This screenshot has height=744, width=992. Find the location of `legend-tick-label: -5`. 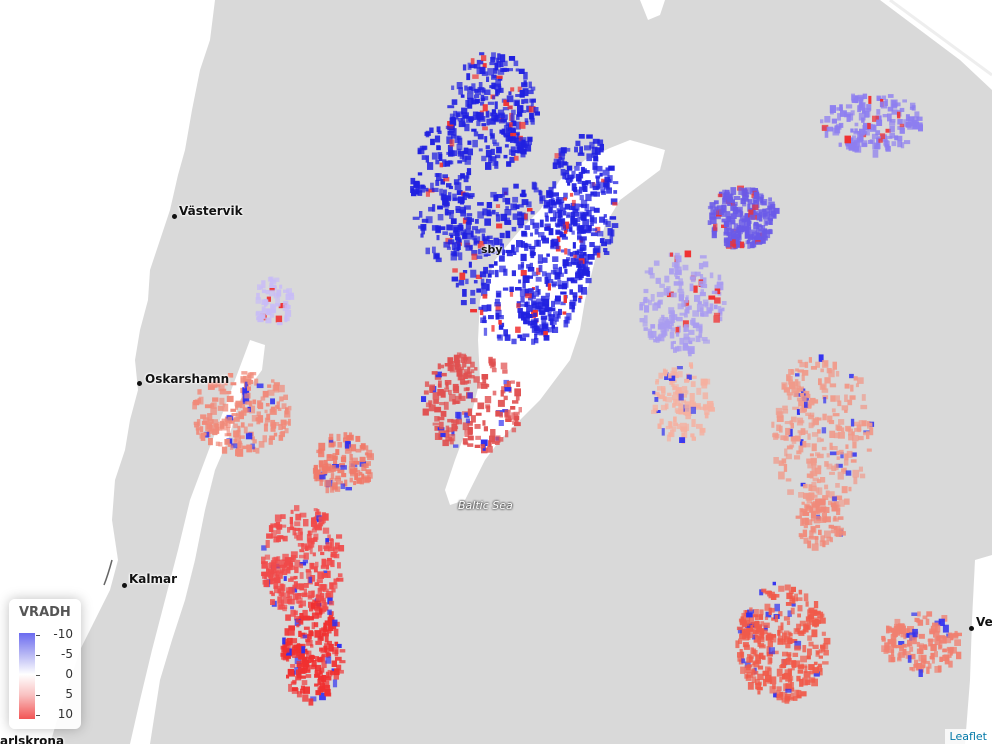

legend-tick-label: -5 is located at coordinates (67, 654).